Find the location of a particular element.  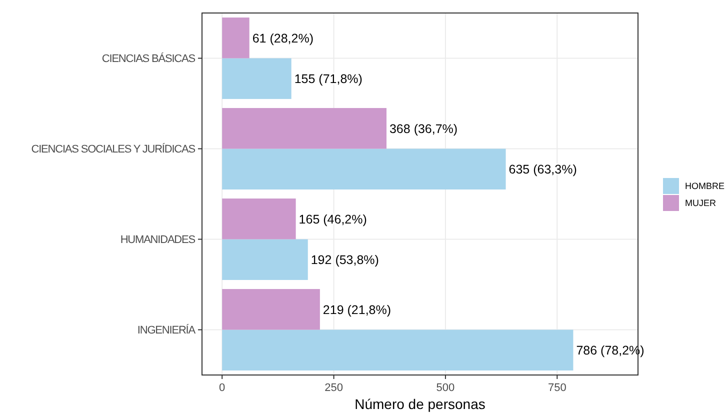

y-tick-label: HUMANIDADES is located at coordinates (158, 240).